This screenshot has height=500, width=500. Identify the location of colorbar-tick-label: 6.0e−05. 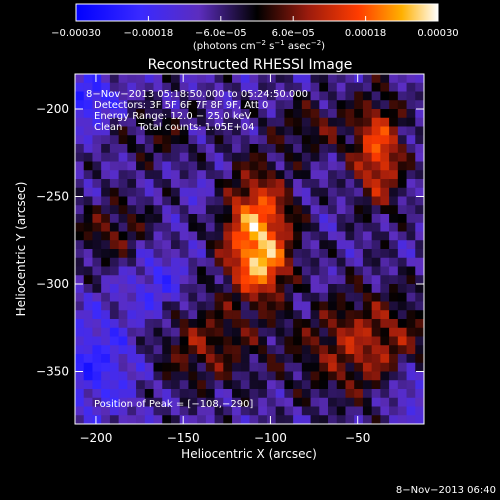
(293, 33).